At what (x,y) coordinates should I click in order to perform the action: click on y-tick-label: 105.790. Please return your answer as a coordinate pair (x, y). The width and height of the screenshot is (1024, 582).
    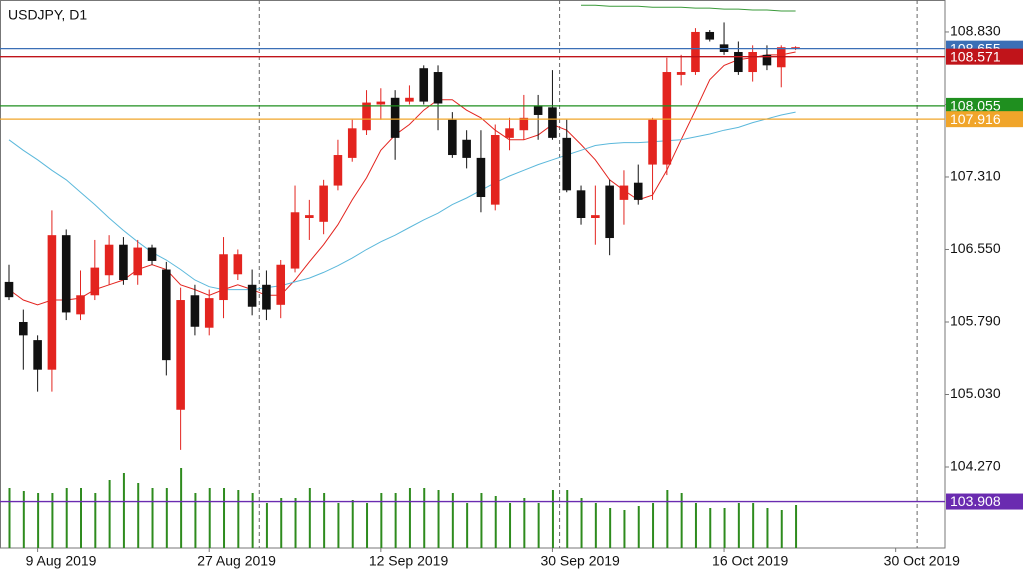
    Looking at the image, I should click on (975, 321).